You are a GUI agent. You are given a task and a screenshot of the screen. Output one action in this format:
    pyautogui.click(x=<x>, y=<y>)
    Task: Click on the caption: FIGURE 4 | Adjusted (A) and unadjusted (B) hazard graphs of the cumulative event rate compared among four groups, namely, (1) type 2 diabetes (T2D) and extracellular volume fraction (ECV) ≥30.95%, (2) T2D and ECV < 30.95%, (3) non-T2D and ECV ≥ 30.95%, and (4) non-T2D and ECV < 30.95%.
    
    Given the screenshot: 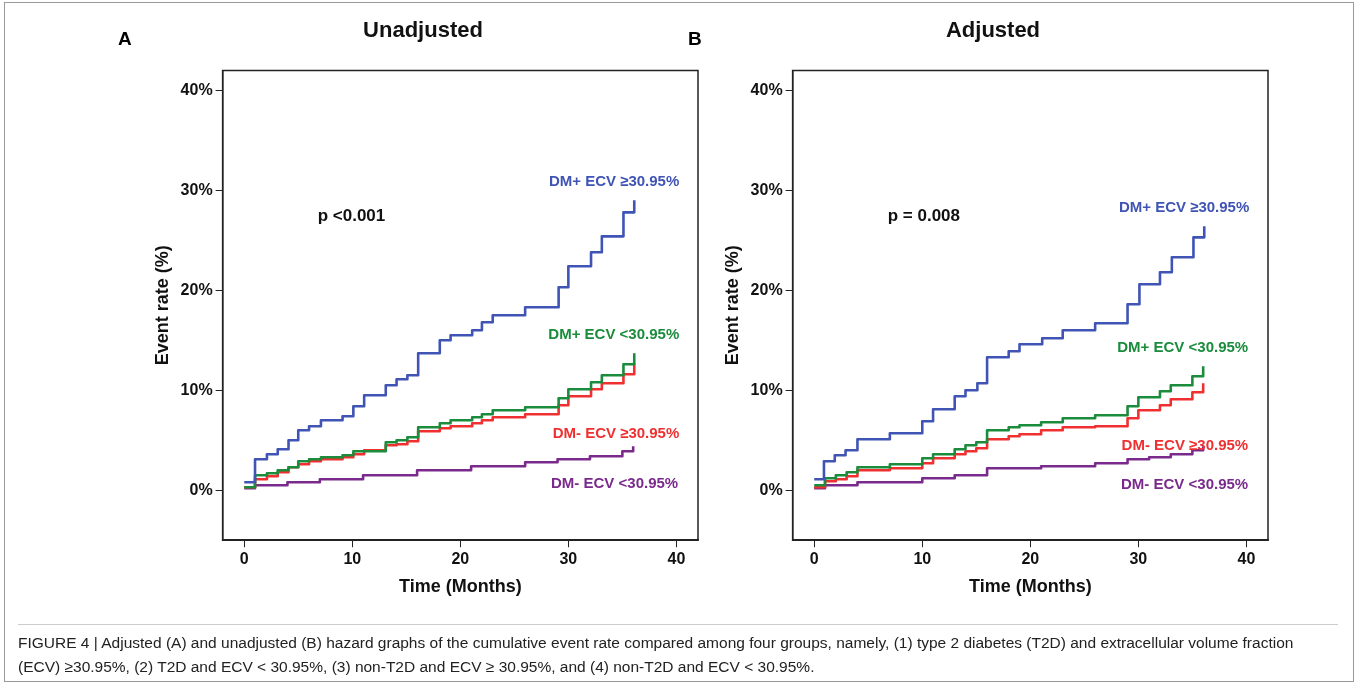 What is the action you would take?
    pyautogui.click(x=678, y=651)
    